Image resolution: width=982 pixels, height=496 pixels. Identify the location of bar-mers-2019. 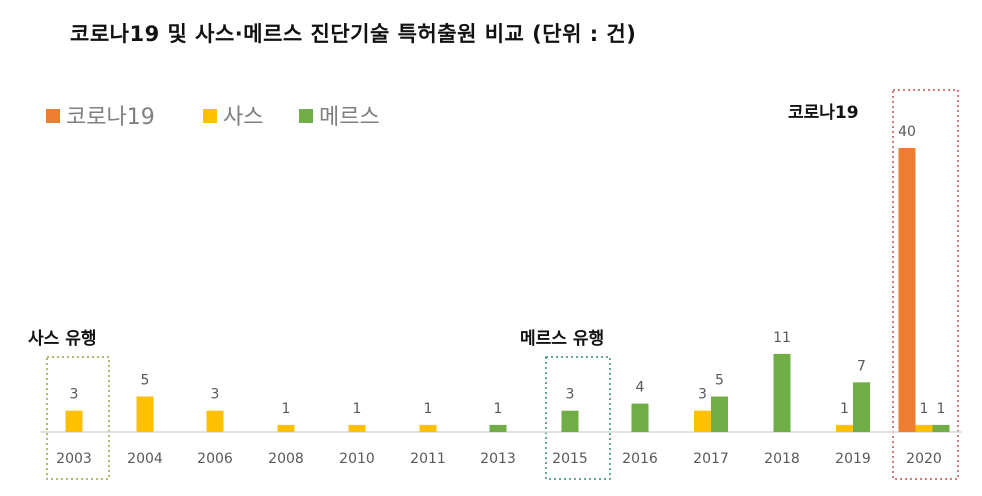
(861, 407).